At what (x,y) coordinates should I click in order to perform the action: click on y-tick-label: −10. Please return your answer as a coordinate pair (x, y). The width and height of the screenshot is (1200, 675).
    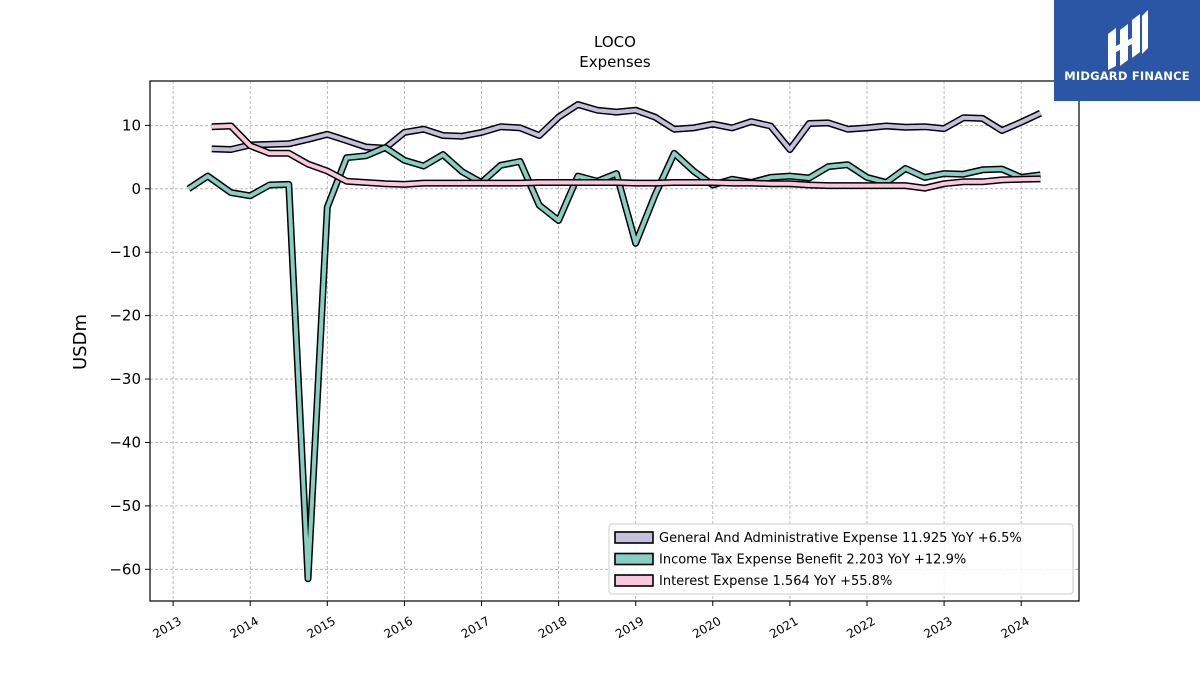
    Looking at the image, I should click on (125, 252).